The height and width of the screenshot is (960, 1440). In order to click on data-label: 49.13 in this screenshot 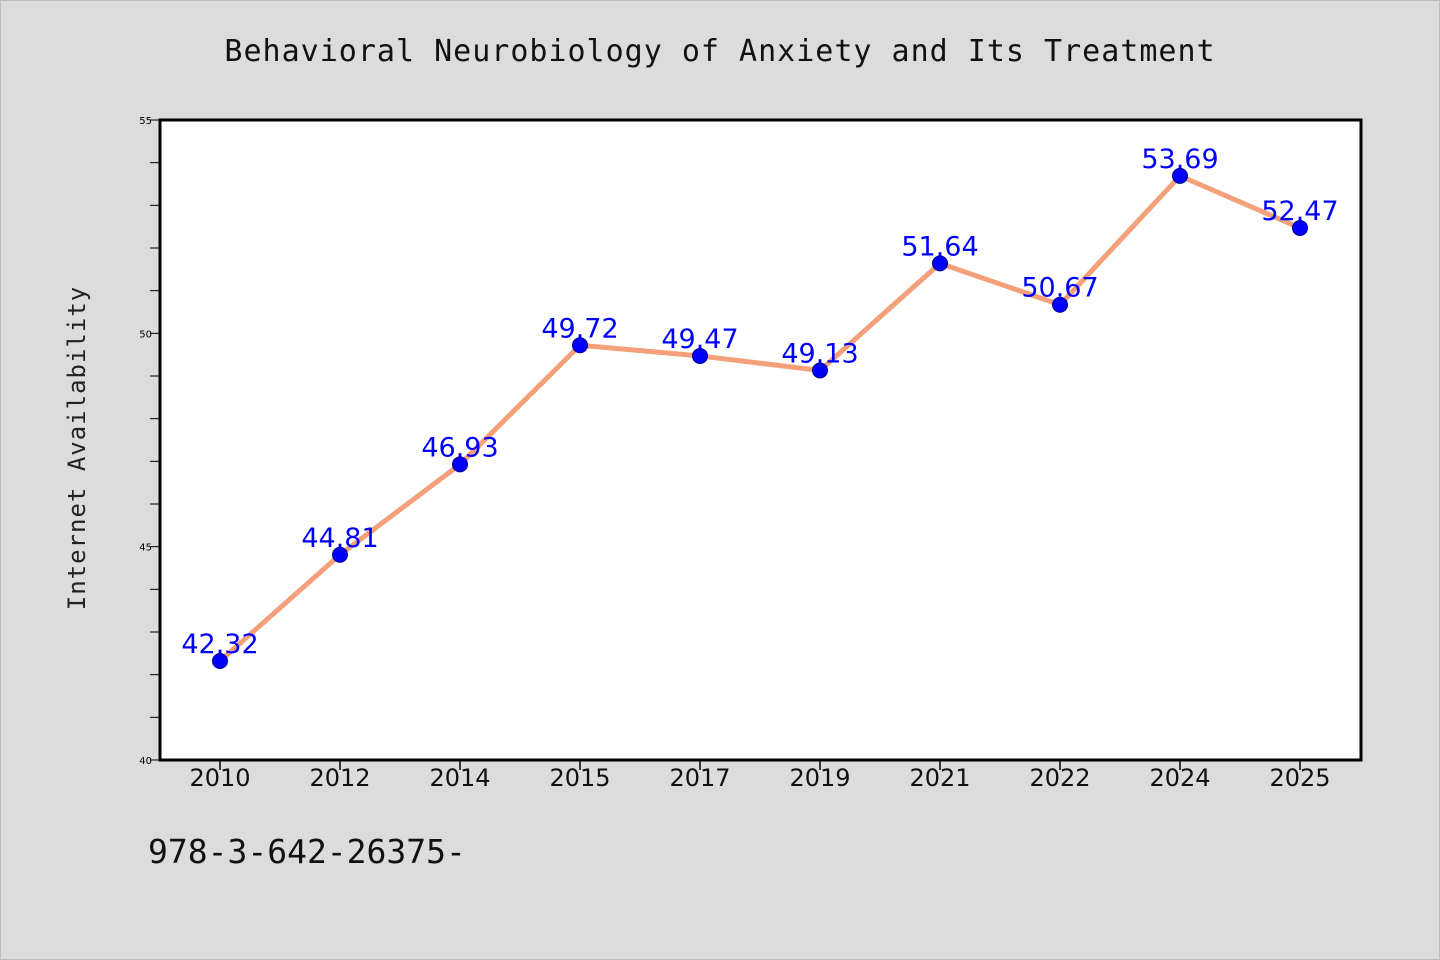, I will do `click(819, 353)`.